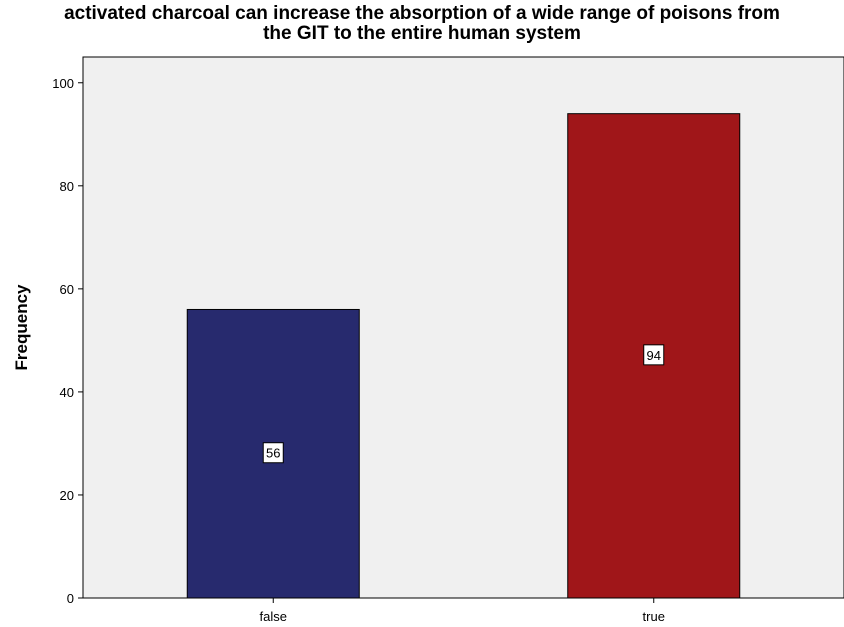 Image resolution: width=844 pixels, height=627 pixels. Describe the element at coordinates (67, 341) in the screenshot. I see `y-axis: 0 20 40 60 80 100` at that location.